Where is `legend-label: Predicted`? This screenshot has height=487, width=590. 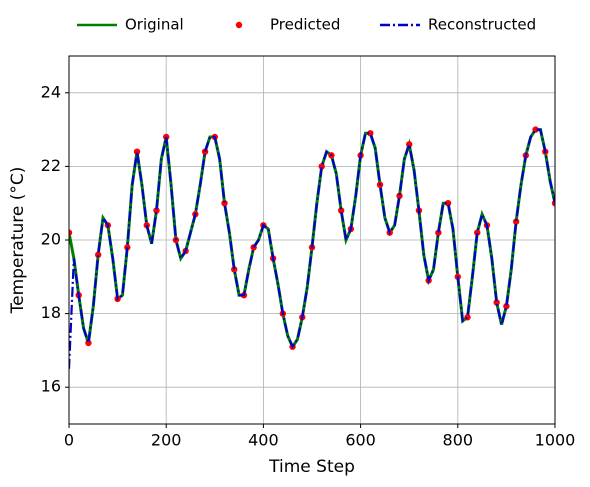 legend-label: Predicted is located at coordinates (305, 25).